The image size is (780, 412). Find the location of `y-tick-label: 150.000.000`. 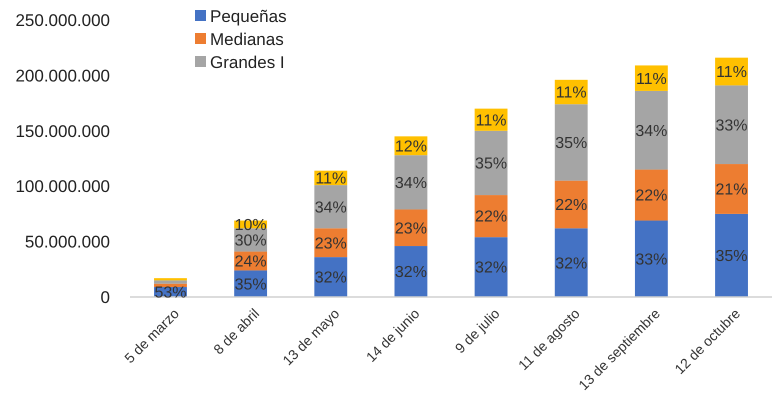

y-tick-label: 150.000.000 is located at coordinates (62, 131).